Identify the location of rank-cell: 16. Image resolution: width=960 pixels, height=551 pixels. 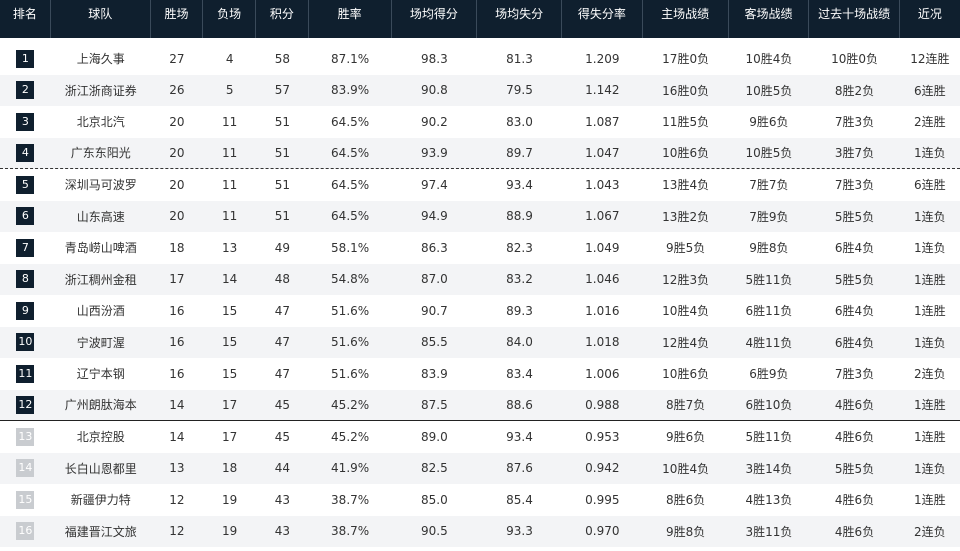
(25, 531).